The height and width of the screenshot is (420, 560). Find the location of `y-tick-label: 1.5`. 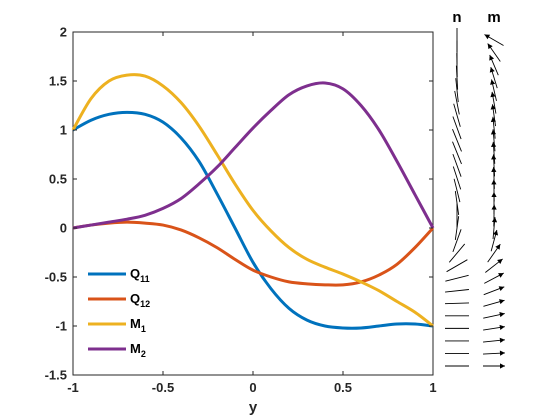

y-tick-label: 1.5 is located at coordinates (58, 81).